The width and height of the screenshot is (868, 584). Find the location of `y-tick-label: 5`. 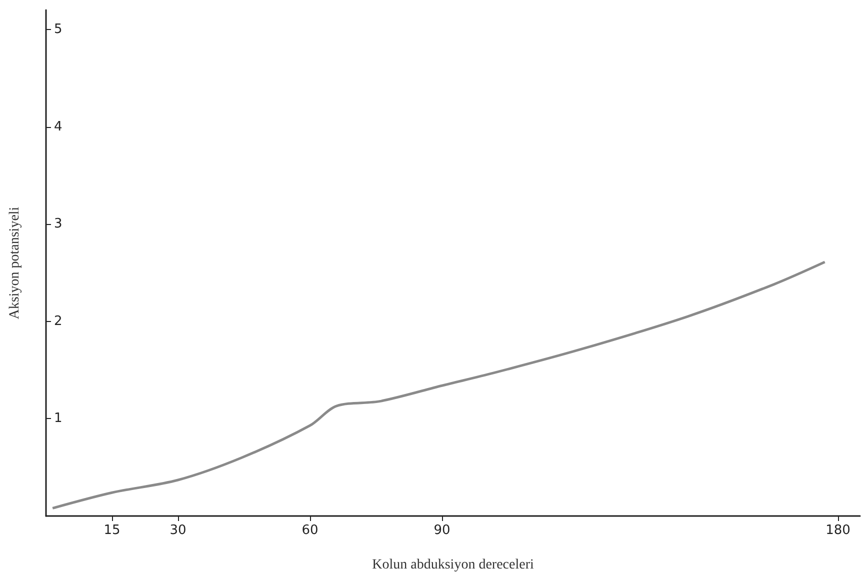

y-tick-label: 5 is located at coordinates (58, 29).